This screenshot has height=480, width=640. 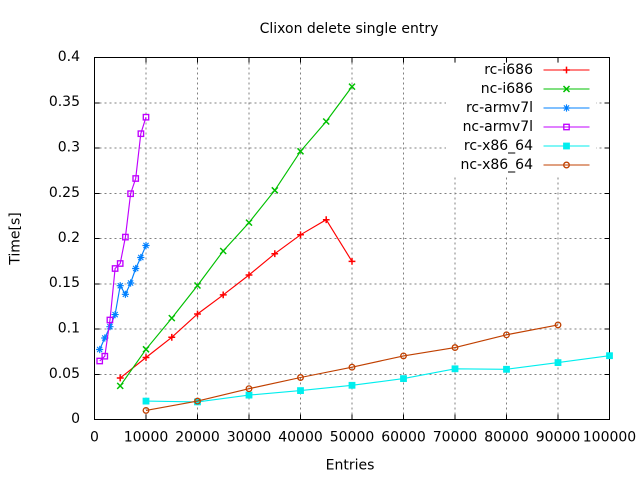 I want to click on svg-text: 60000, so click(x=403, y=438).